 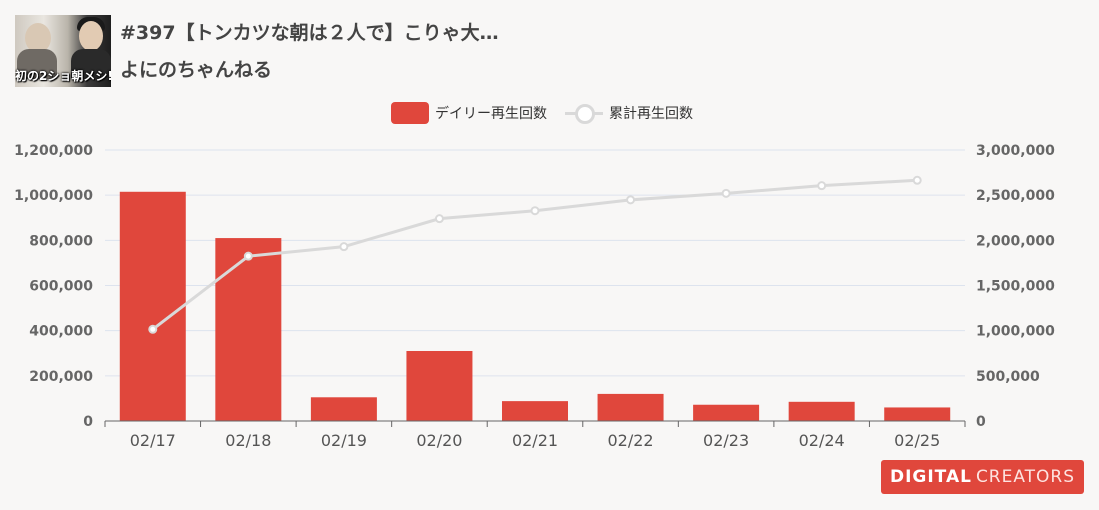 What do you see at coordinates (439, 440) in the screenshot?
I see `x-tick-label: 02/20` at bounding box center [439, 440].